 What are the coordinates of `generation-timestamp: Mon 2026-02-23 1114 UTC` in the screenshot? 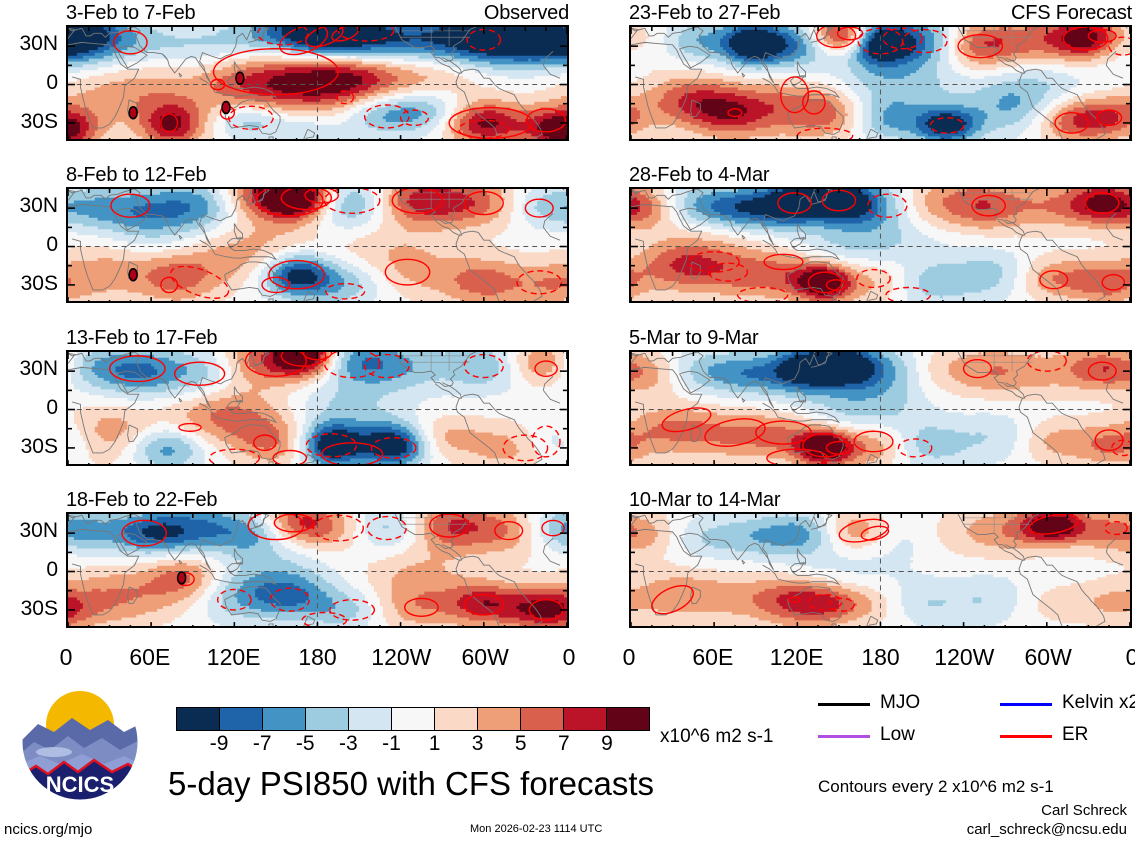 It's located at (536, 829).